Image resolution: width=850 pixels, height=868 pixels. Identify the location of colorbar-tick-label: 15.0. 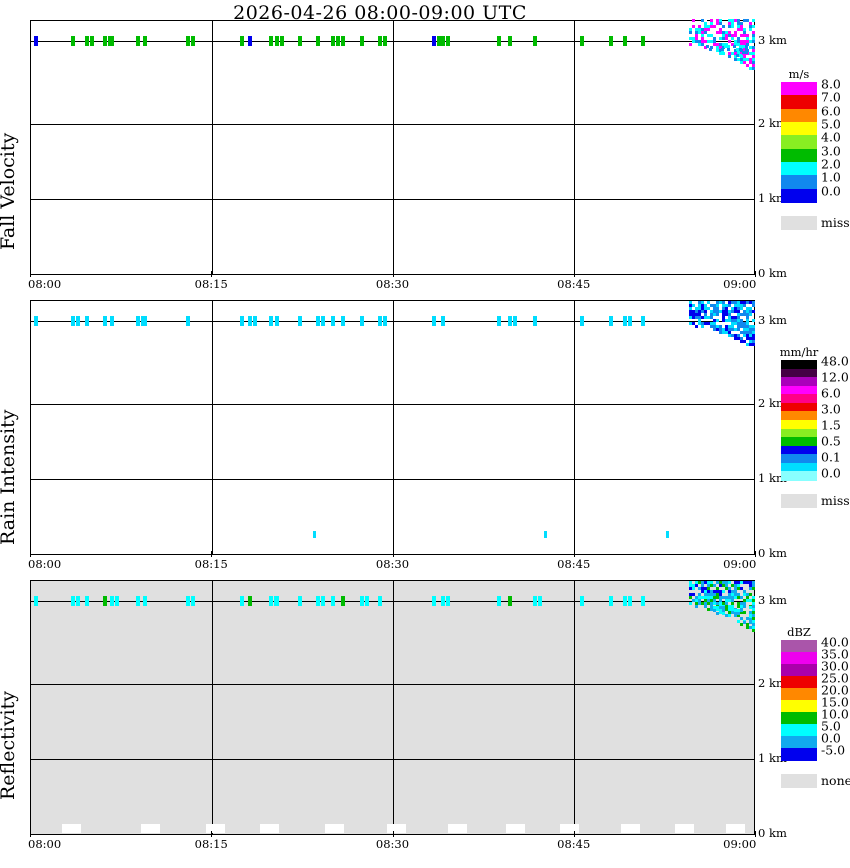
(835, 702).